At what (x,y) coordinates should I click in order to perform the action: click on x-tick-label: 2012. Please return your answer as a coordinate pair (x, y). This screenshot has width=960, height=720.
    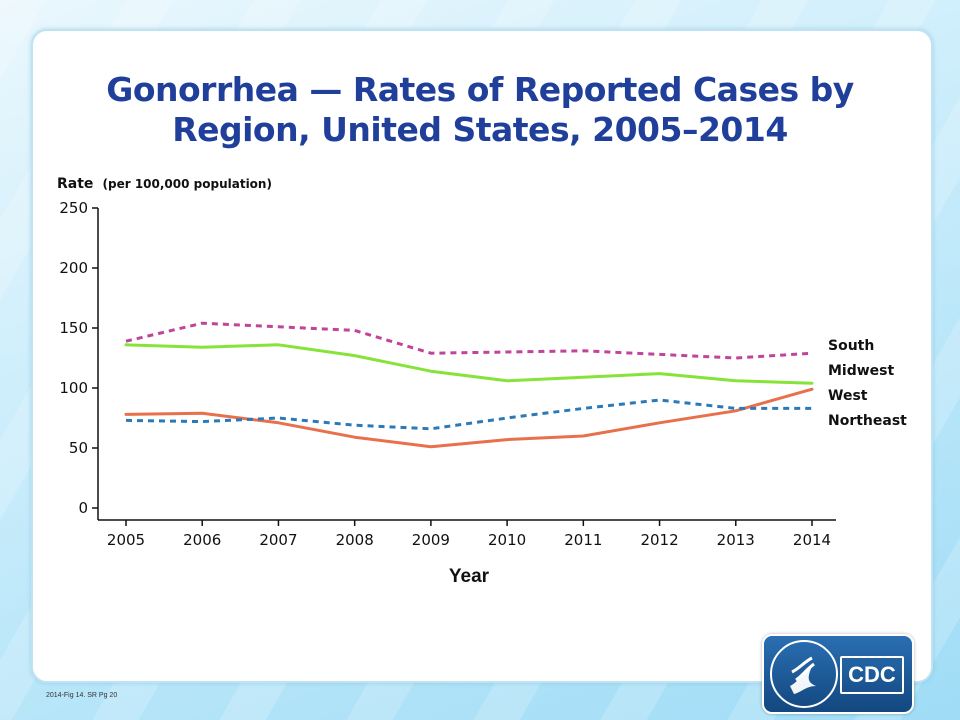
    Looking at the image, I should click on (659, 540).